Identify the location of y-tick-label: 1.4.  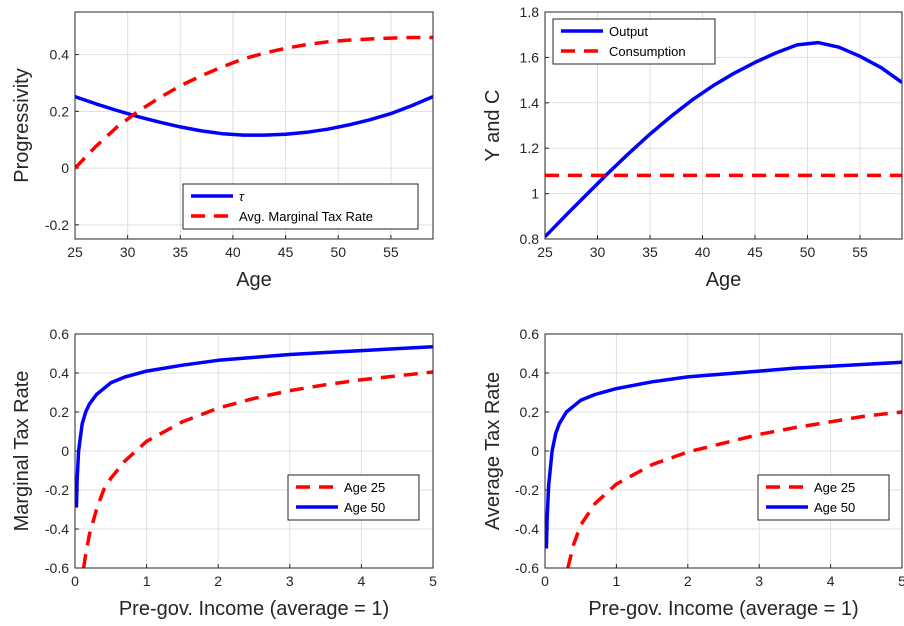
(530, 103).